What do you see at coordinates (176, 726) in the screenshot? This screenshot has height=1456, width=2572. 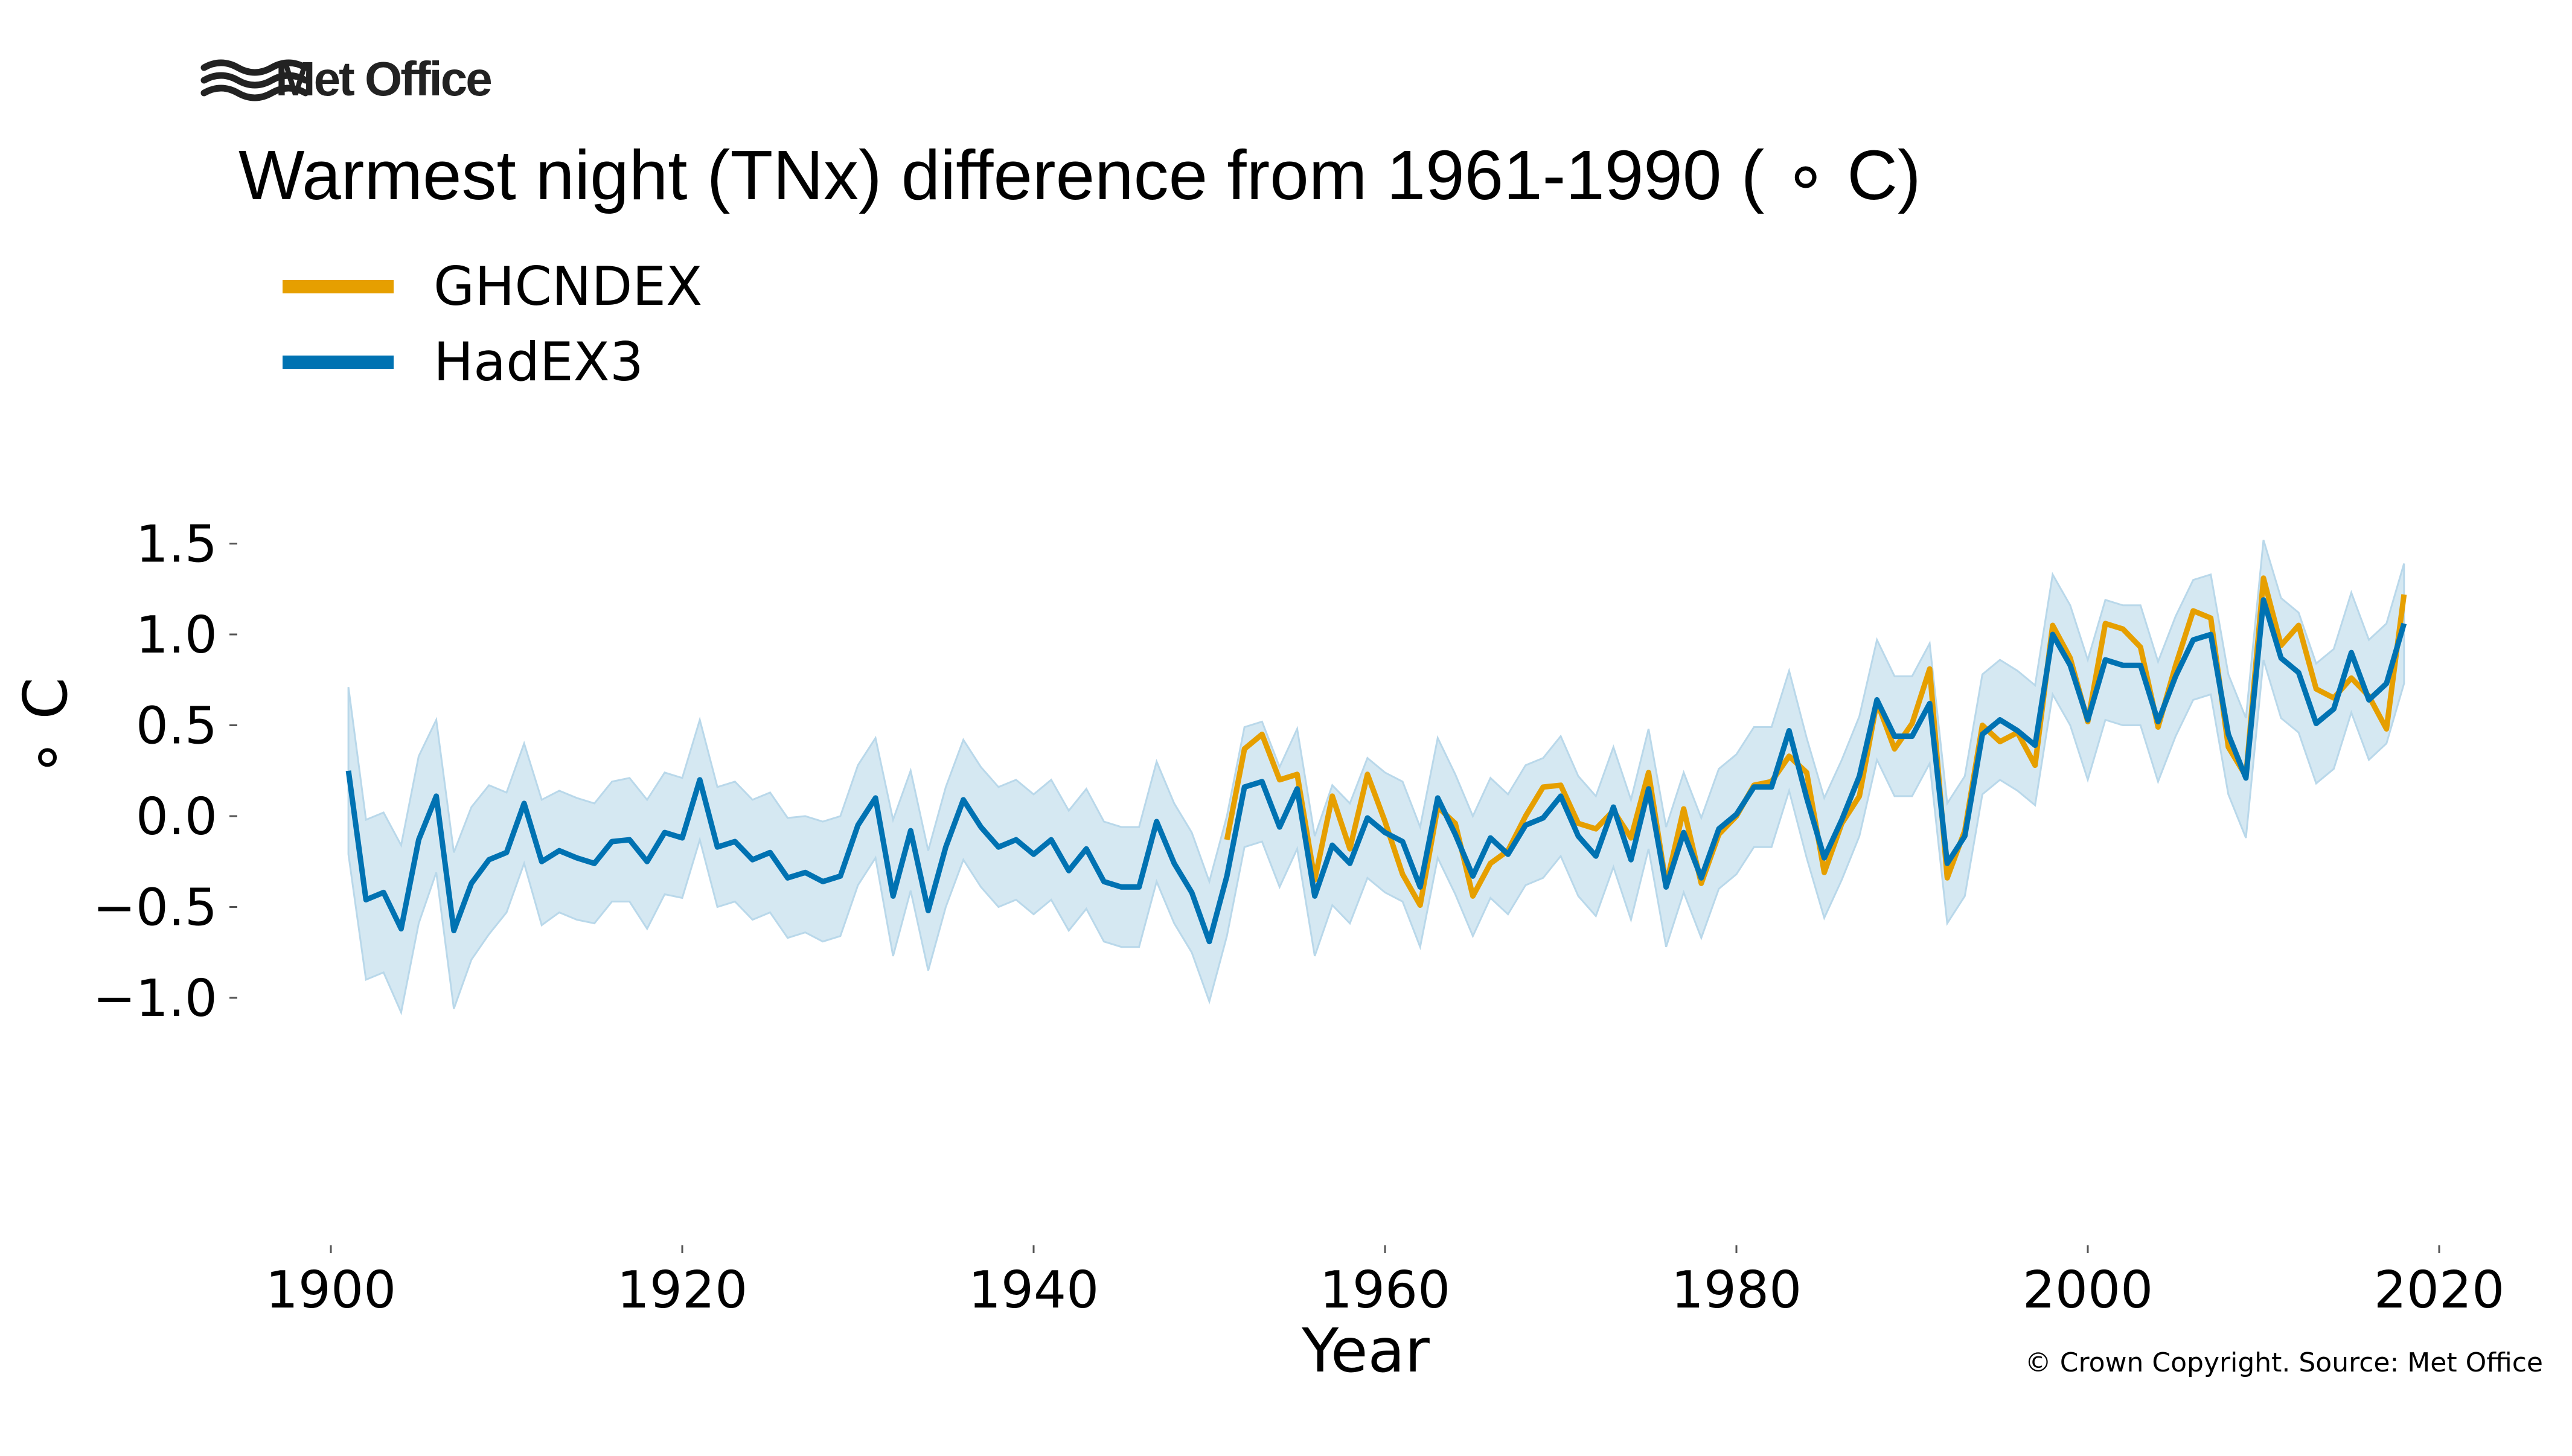 I see `y-tick-label: 0.5` at bounding box center [176, 726].